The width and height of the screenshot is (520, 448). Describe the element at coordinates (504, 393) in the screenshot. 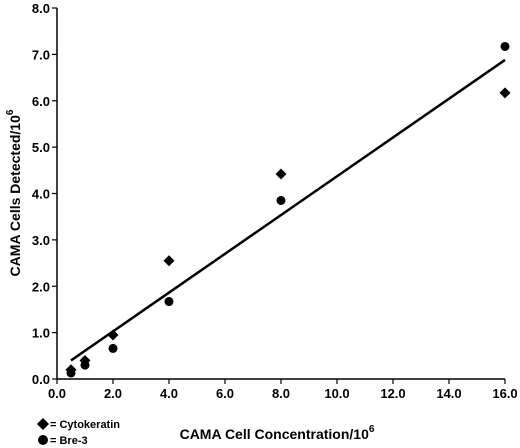

I see `x-tick-label: 16.0` at that location.